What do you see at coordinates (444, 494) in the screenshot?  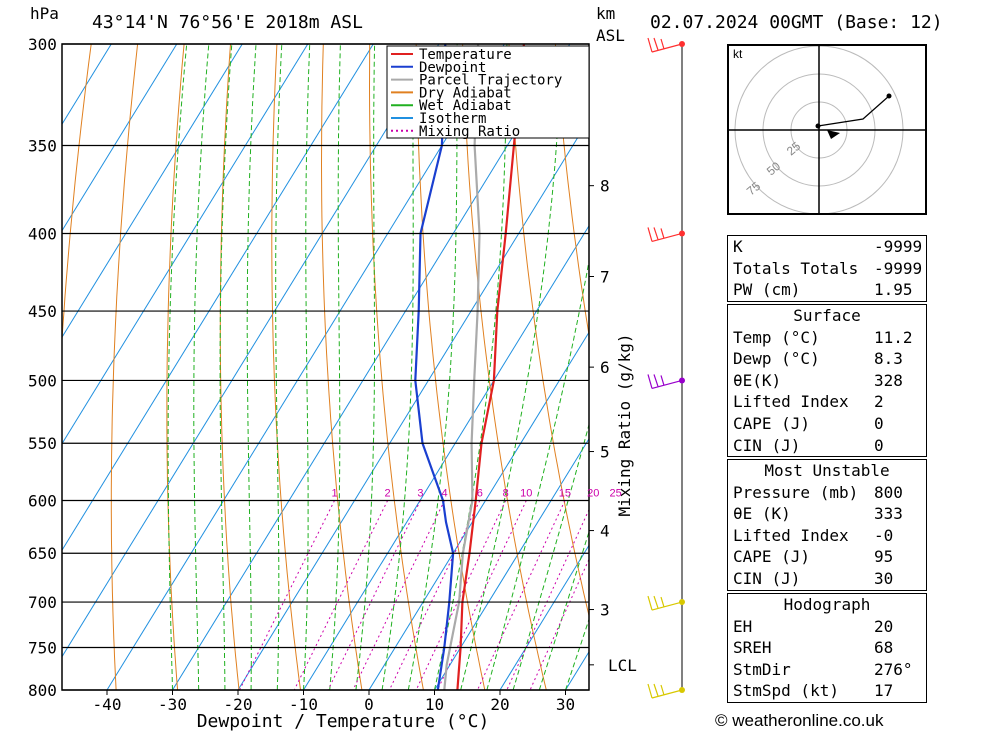 I see `mixing-ratio-label: 4` at bounding box center [444, 494].